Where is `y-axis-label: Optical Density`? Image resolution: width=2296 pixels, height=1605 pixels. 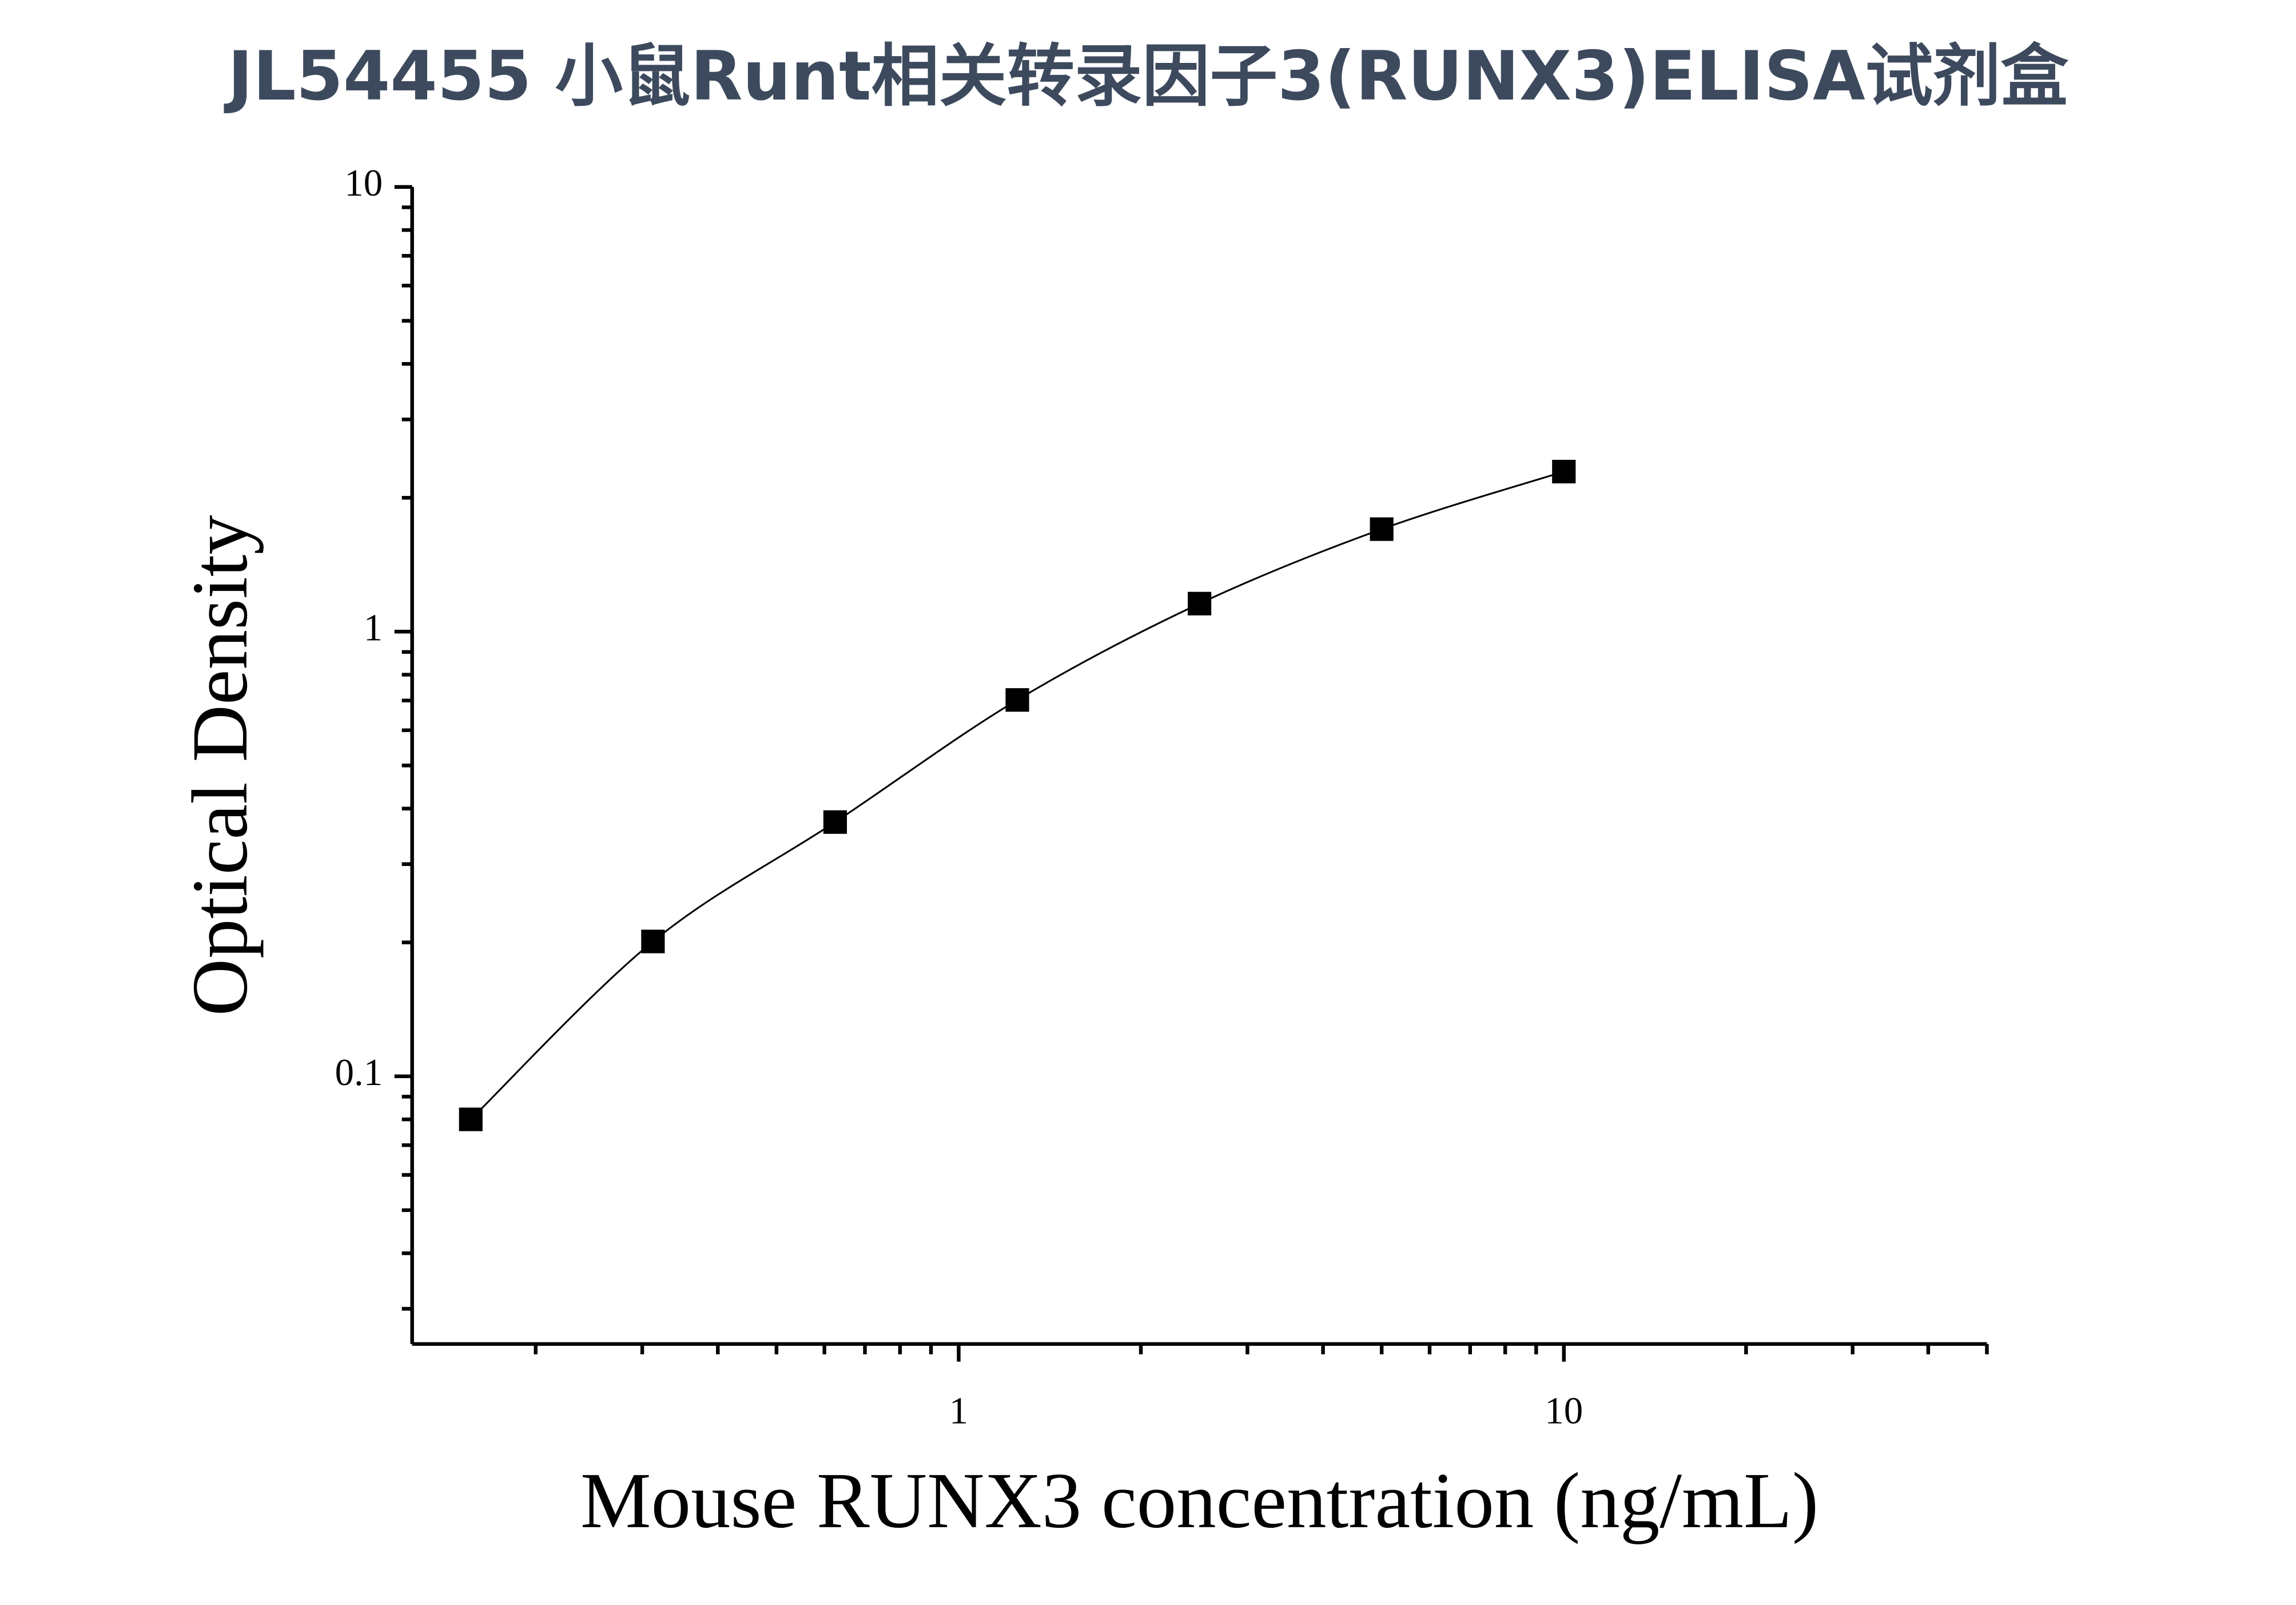
y-axis-label: Optical Density is located at coordinates (220, 765).